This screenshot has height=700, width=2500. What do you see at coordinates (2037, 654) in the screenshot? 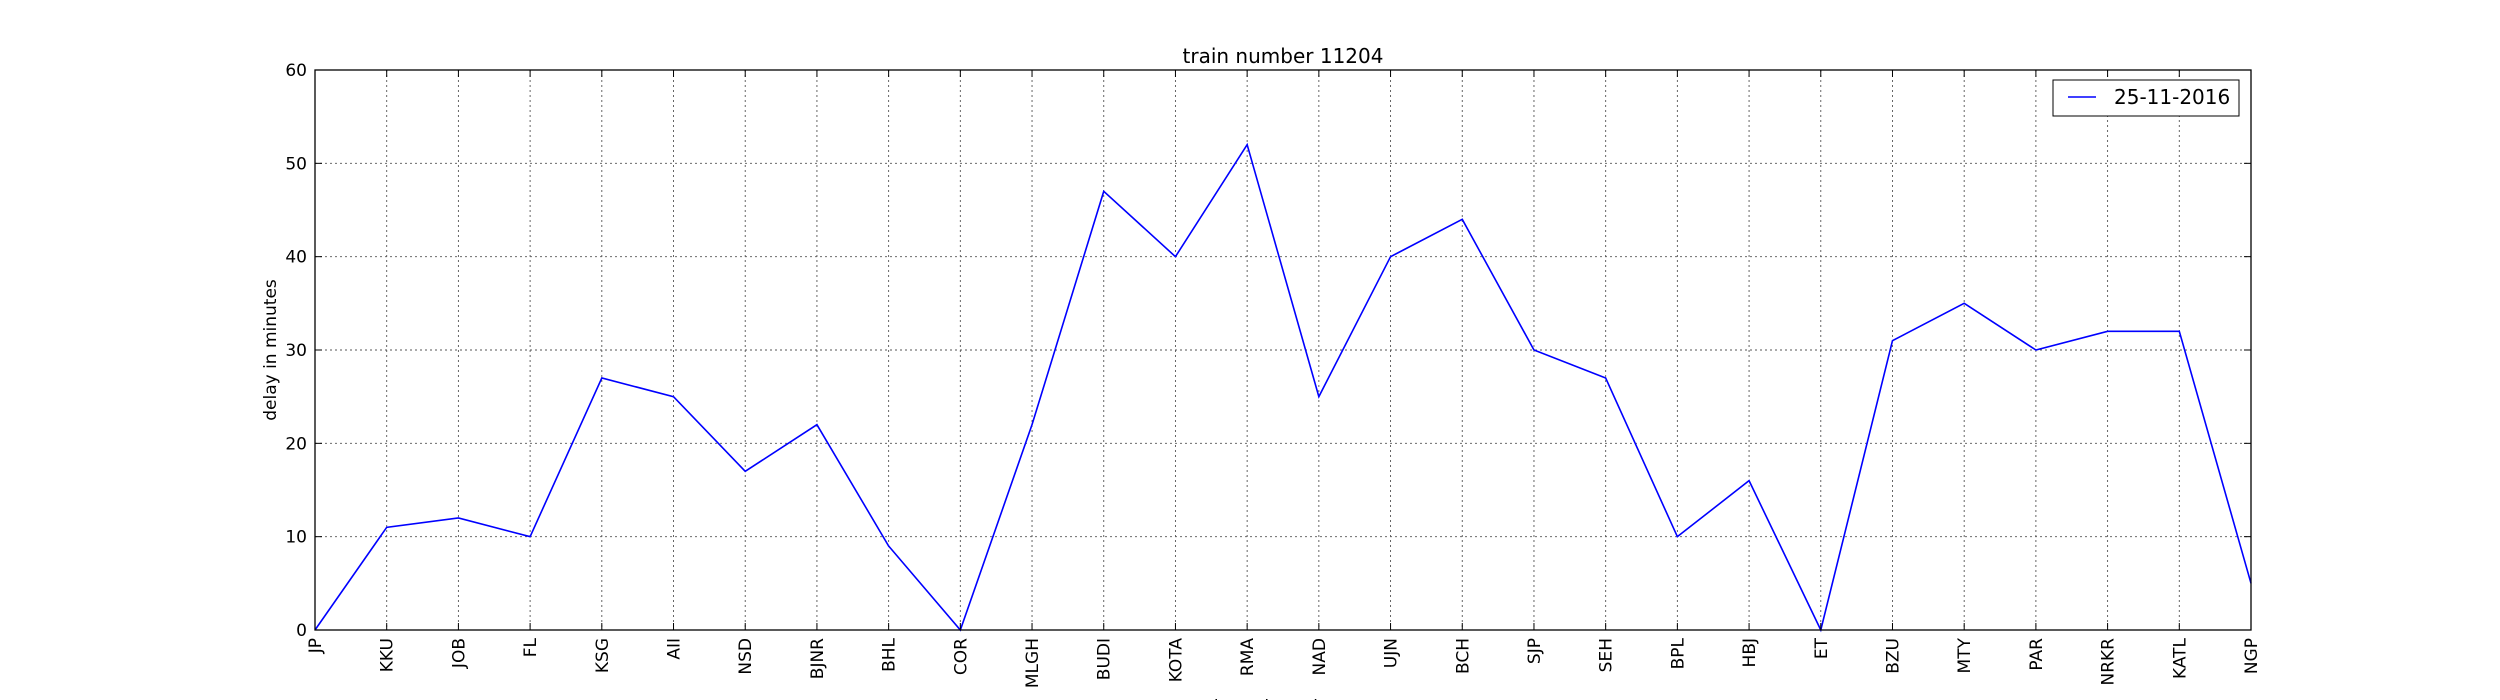
I see `x-tick-label: PAR` at bounding box center [2037, 654].